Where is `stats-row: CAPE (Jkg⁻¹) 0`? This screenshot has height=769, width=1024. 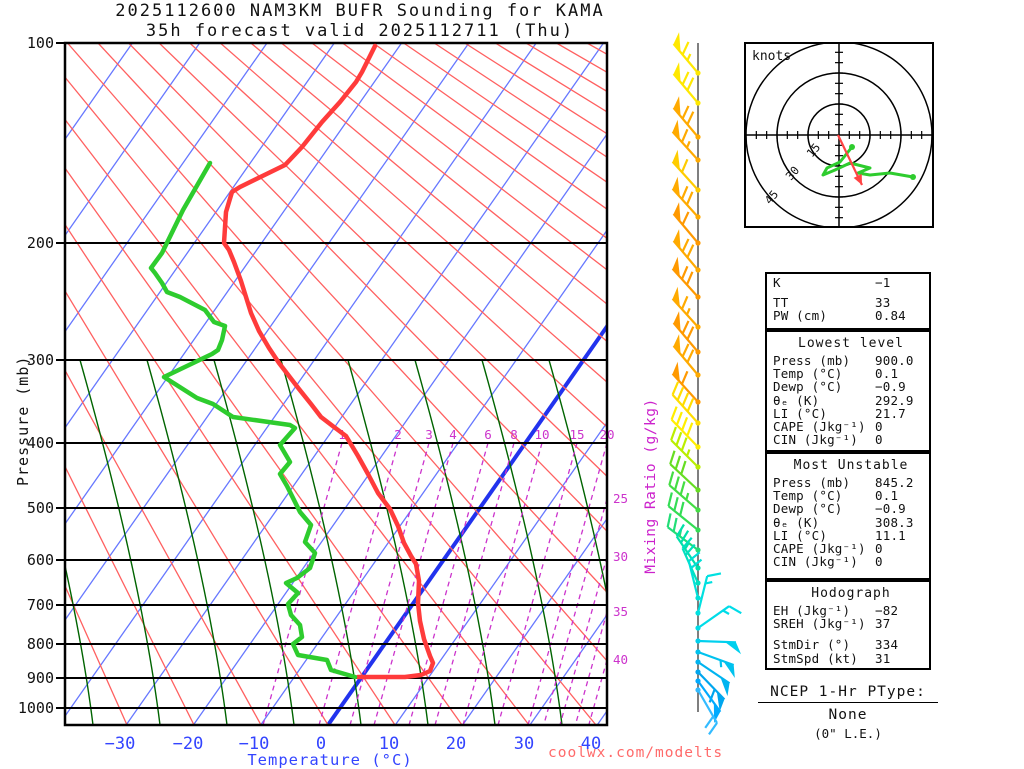
stats-row: CAPE (Jkg⁻¹) 0 is located at coordinates (851, 426).